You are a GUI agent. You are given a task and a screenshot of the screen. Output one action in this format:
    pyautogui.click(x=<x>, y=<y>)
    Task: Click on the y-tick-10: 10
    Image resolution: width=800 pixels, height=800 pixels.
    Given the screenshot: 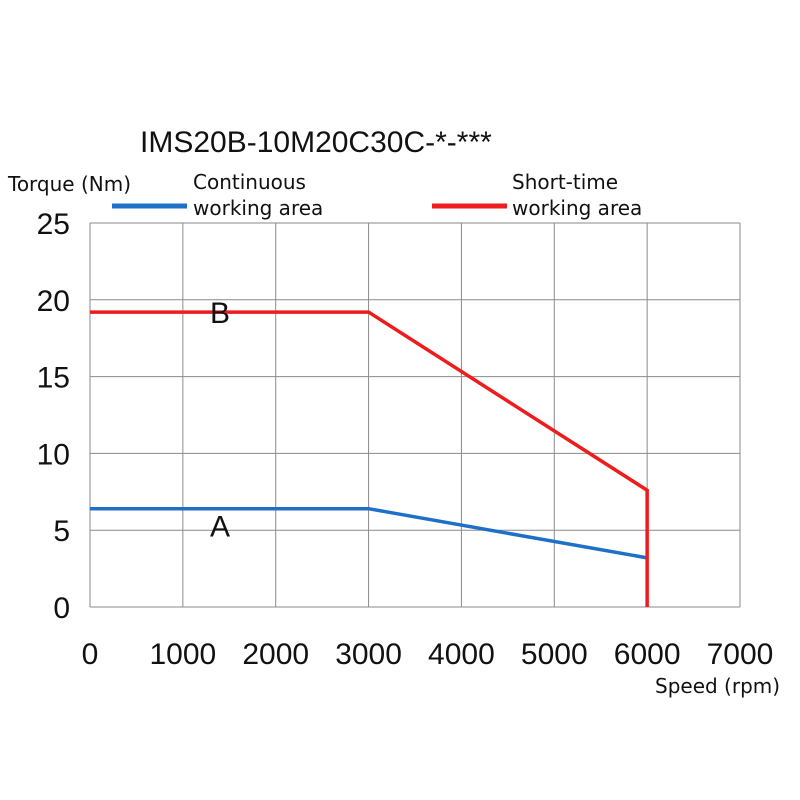 What is the action you would take?
    pyautogui.click(x=53, y=454)
    